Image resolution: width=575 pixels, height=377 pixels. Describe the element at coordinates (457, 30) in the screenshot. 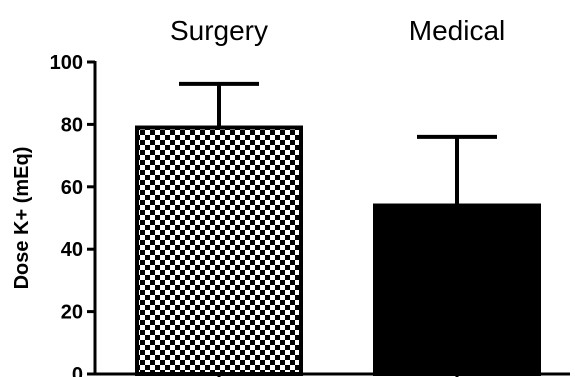

I see `category-label: Medical` at that location.